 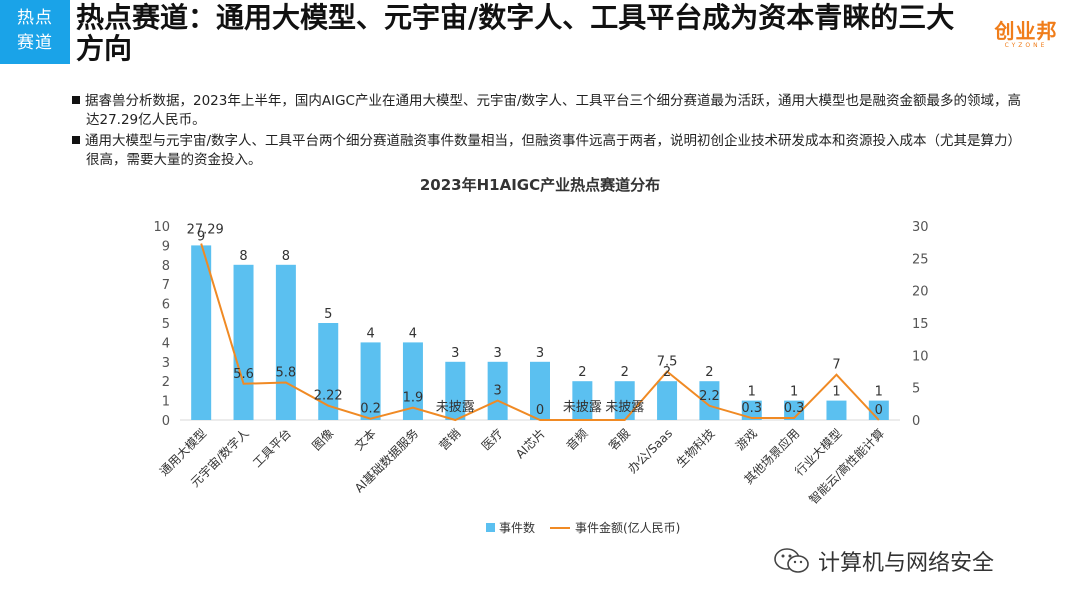 What do you see at coordinates (515, 33) in the screenshot?
I see `page-title: 热点赛道：通用大模型、元宇宙/数字人、工具平台成为资本青睐的三大方向` at bounding box center [515, 33].